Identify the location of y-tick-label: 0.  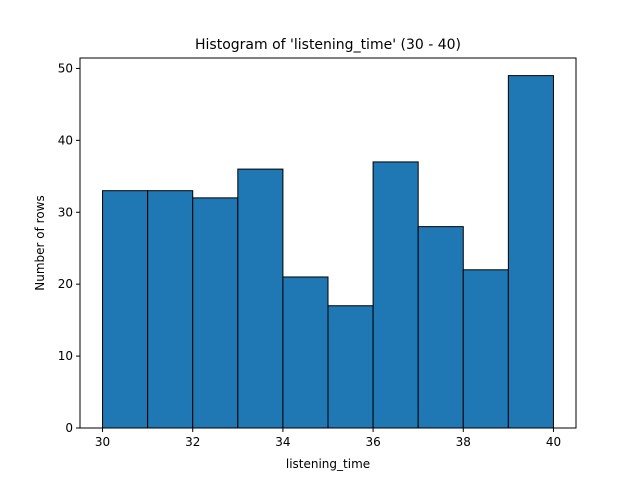
(69, 428).